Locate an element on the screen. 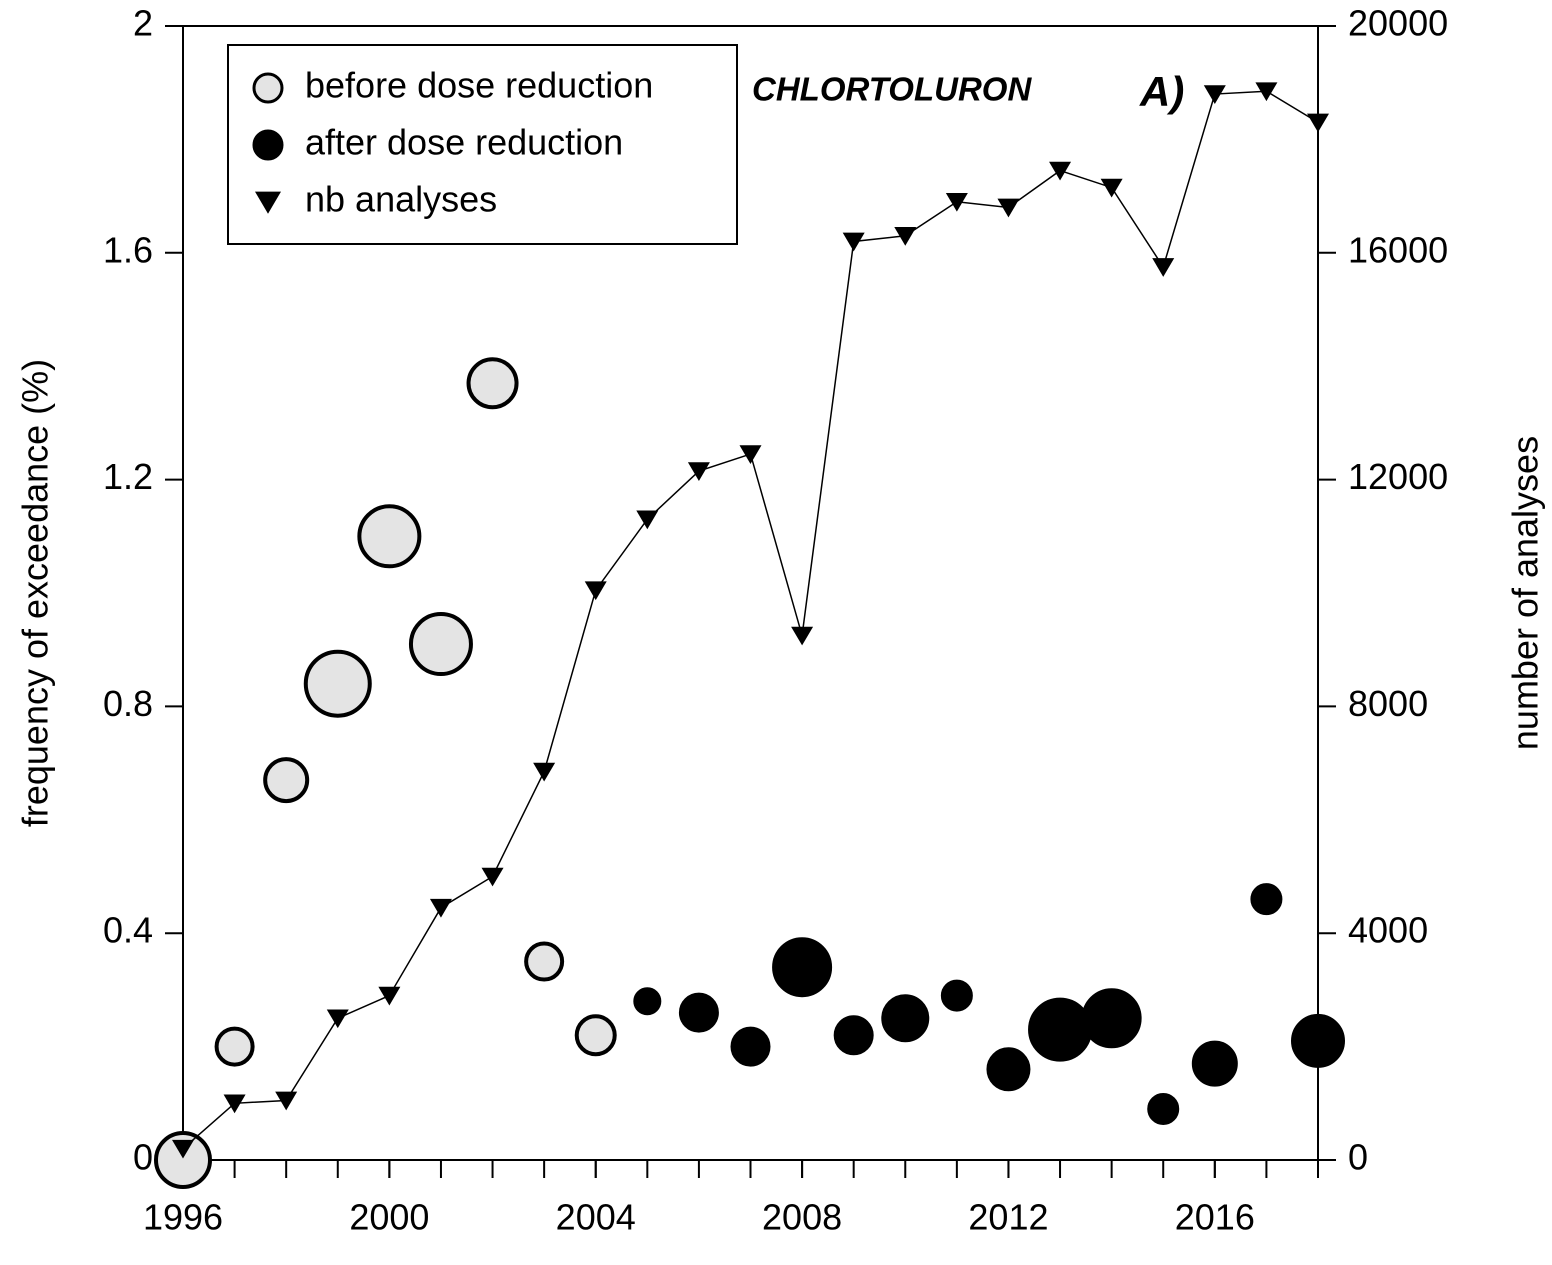 The height and width of the screenshot is (1265, 1552). chart-title: CHLORTOLURON is located at coordinates (892, 89).